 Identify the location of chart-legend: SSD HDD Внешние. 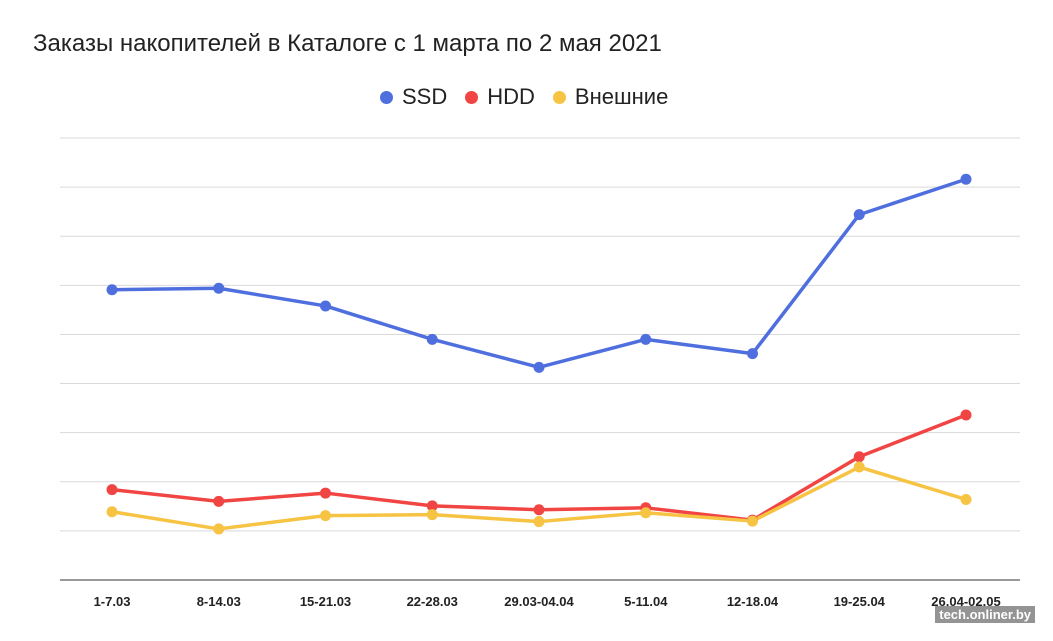
(524, 97).